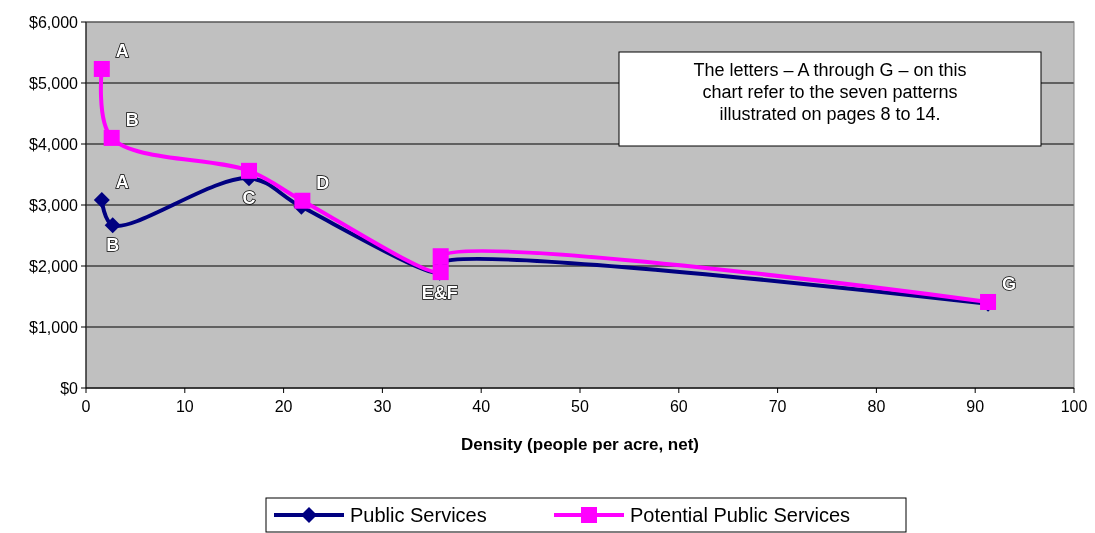 The image size is (1095, 533). I want to click on x-tick-label: 40, so click(481, 406).